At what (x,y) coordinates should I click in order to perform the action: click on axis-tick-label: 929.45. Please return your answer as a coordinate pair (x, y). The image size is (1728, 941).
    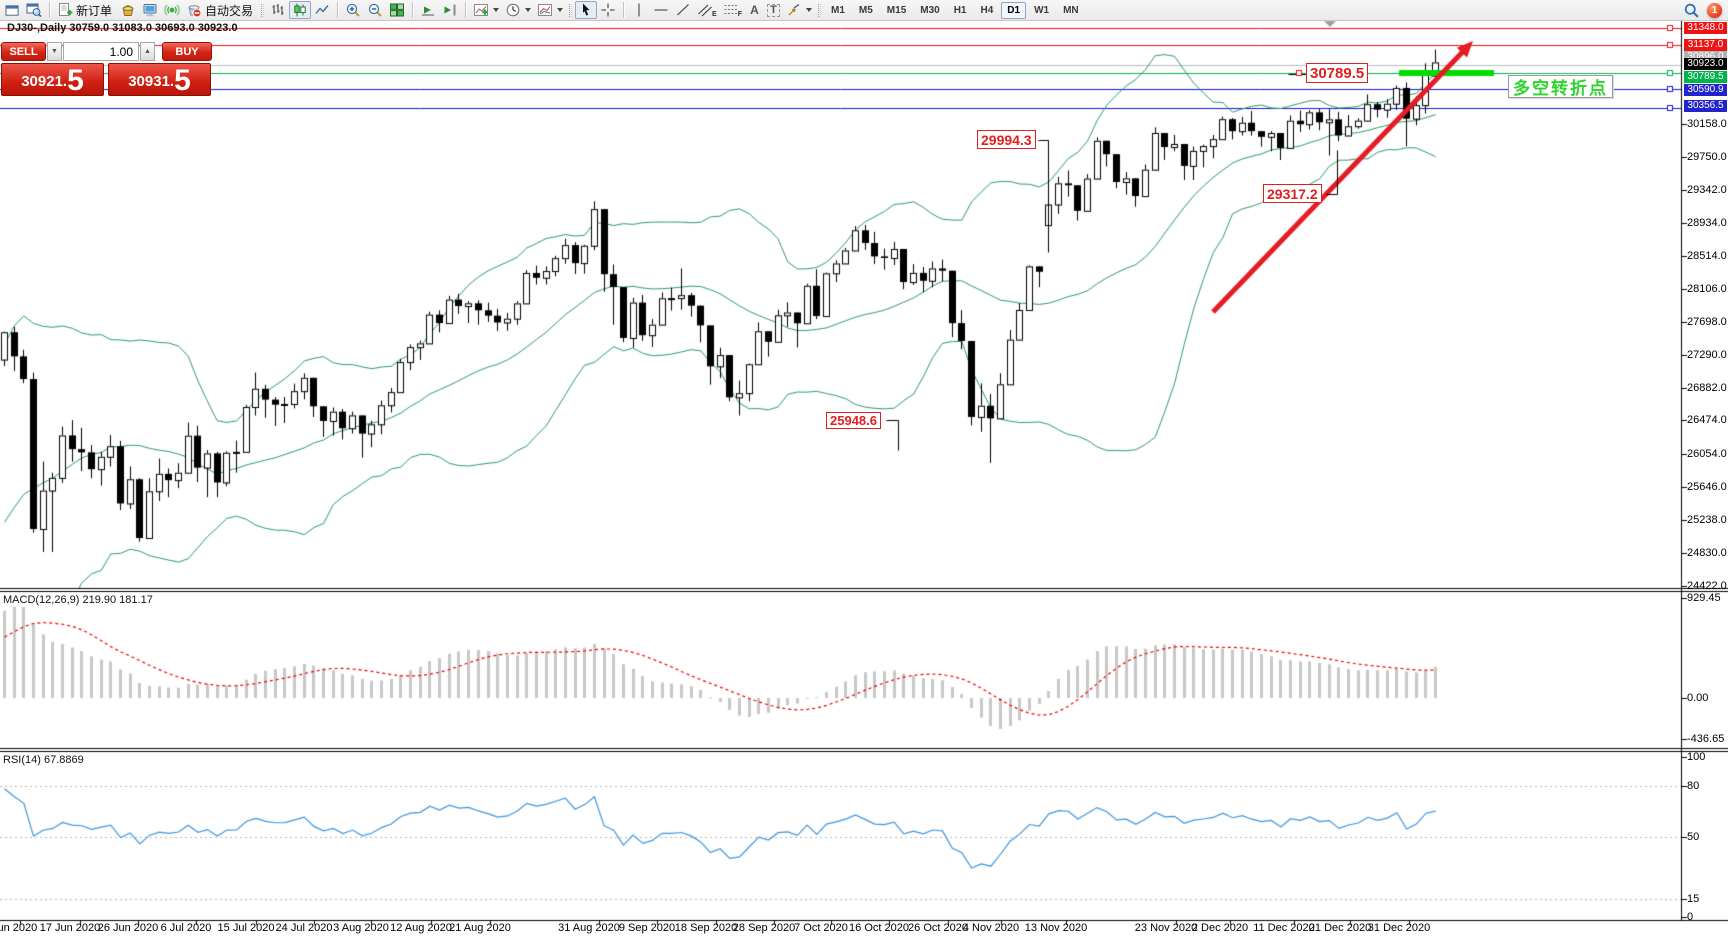
    Looking at the image, I should click on (1704, 598).